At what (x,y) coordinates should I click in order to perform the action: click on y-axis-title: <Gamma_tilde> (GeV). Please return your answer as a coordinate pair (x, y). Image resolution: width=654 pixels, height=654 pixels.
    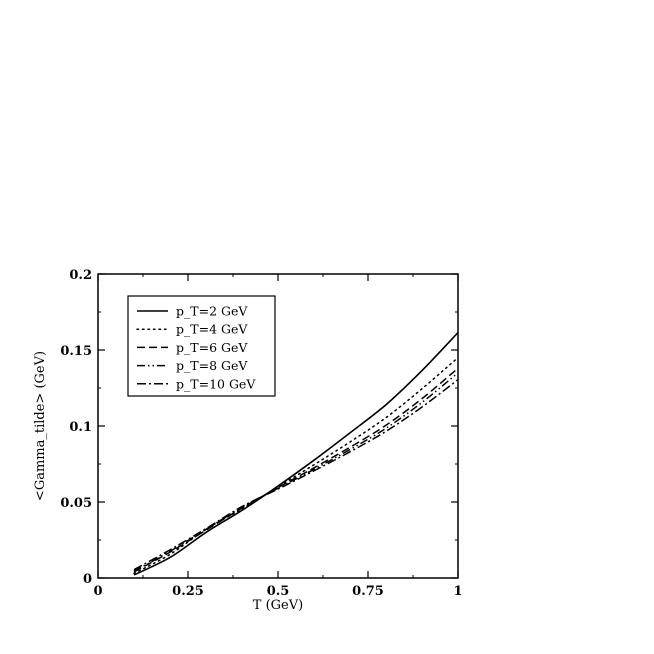
    Looking at the image, I should click on (40, 426).